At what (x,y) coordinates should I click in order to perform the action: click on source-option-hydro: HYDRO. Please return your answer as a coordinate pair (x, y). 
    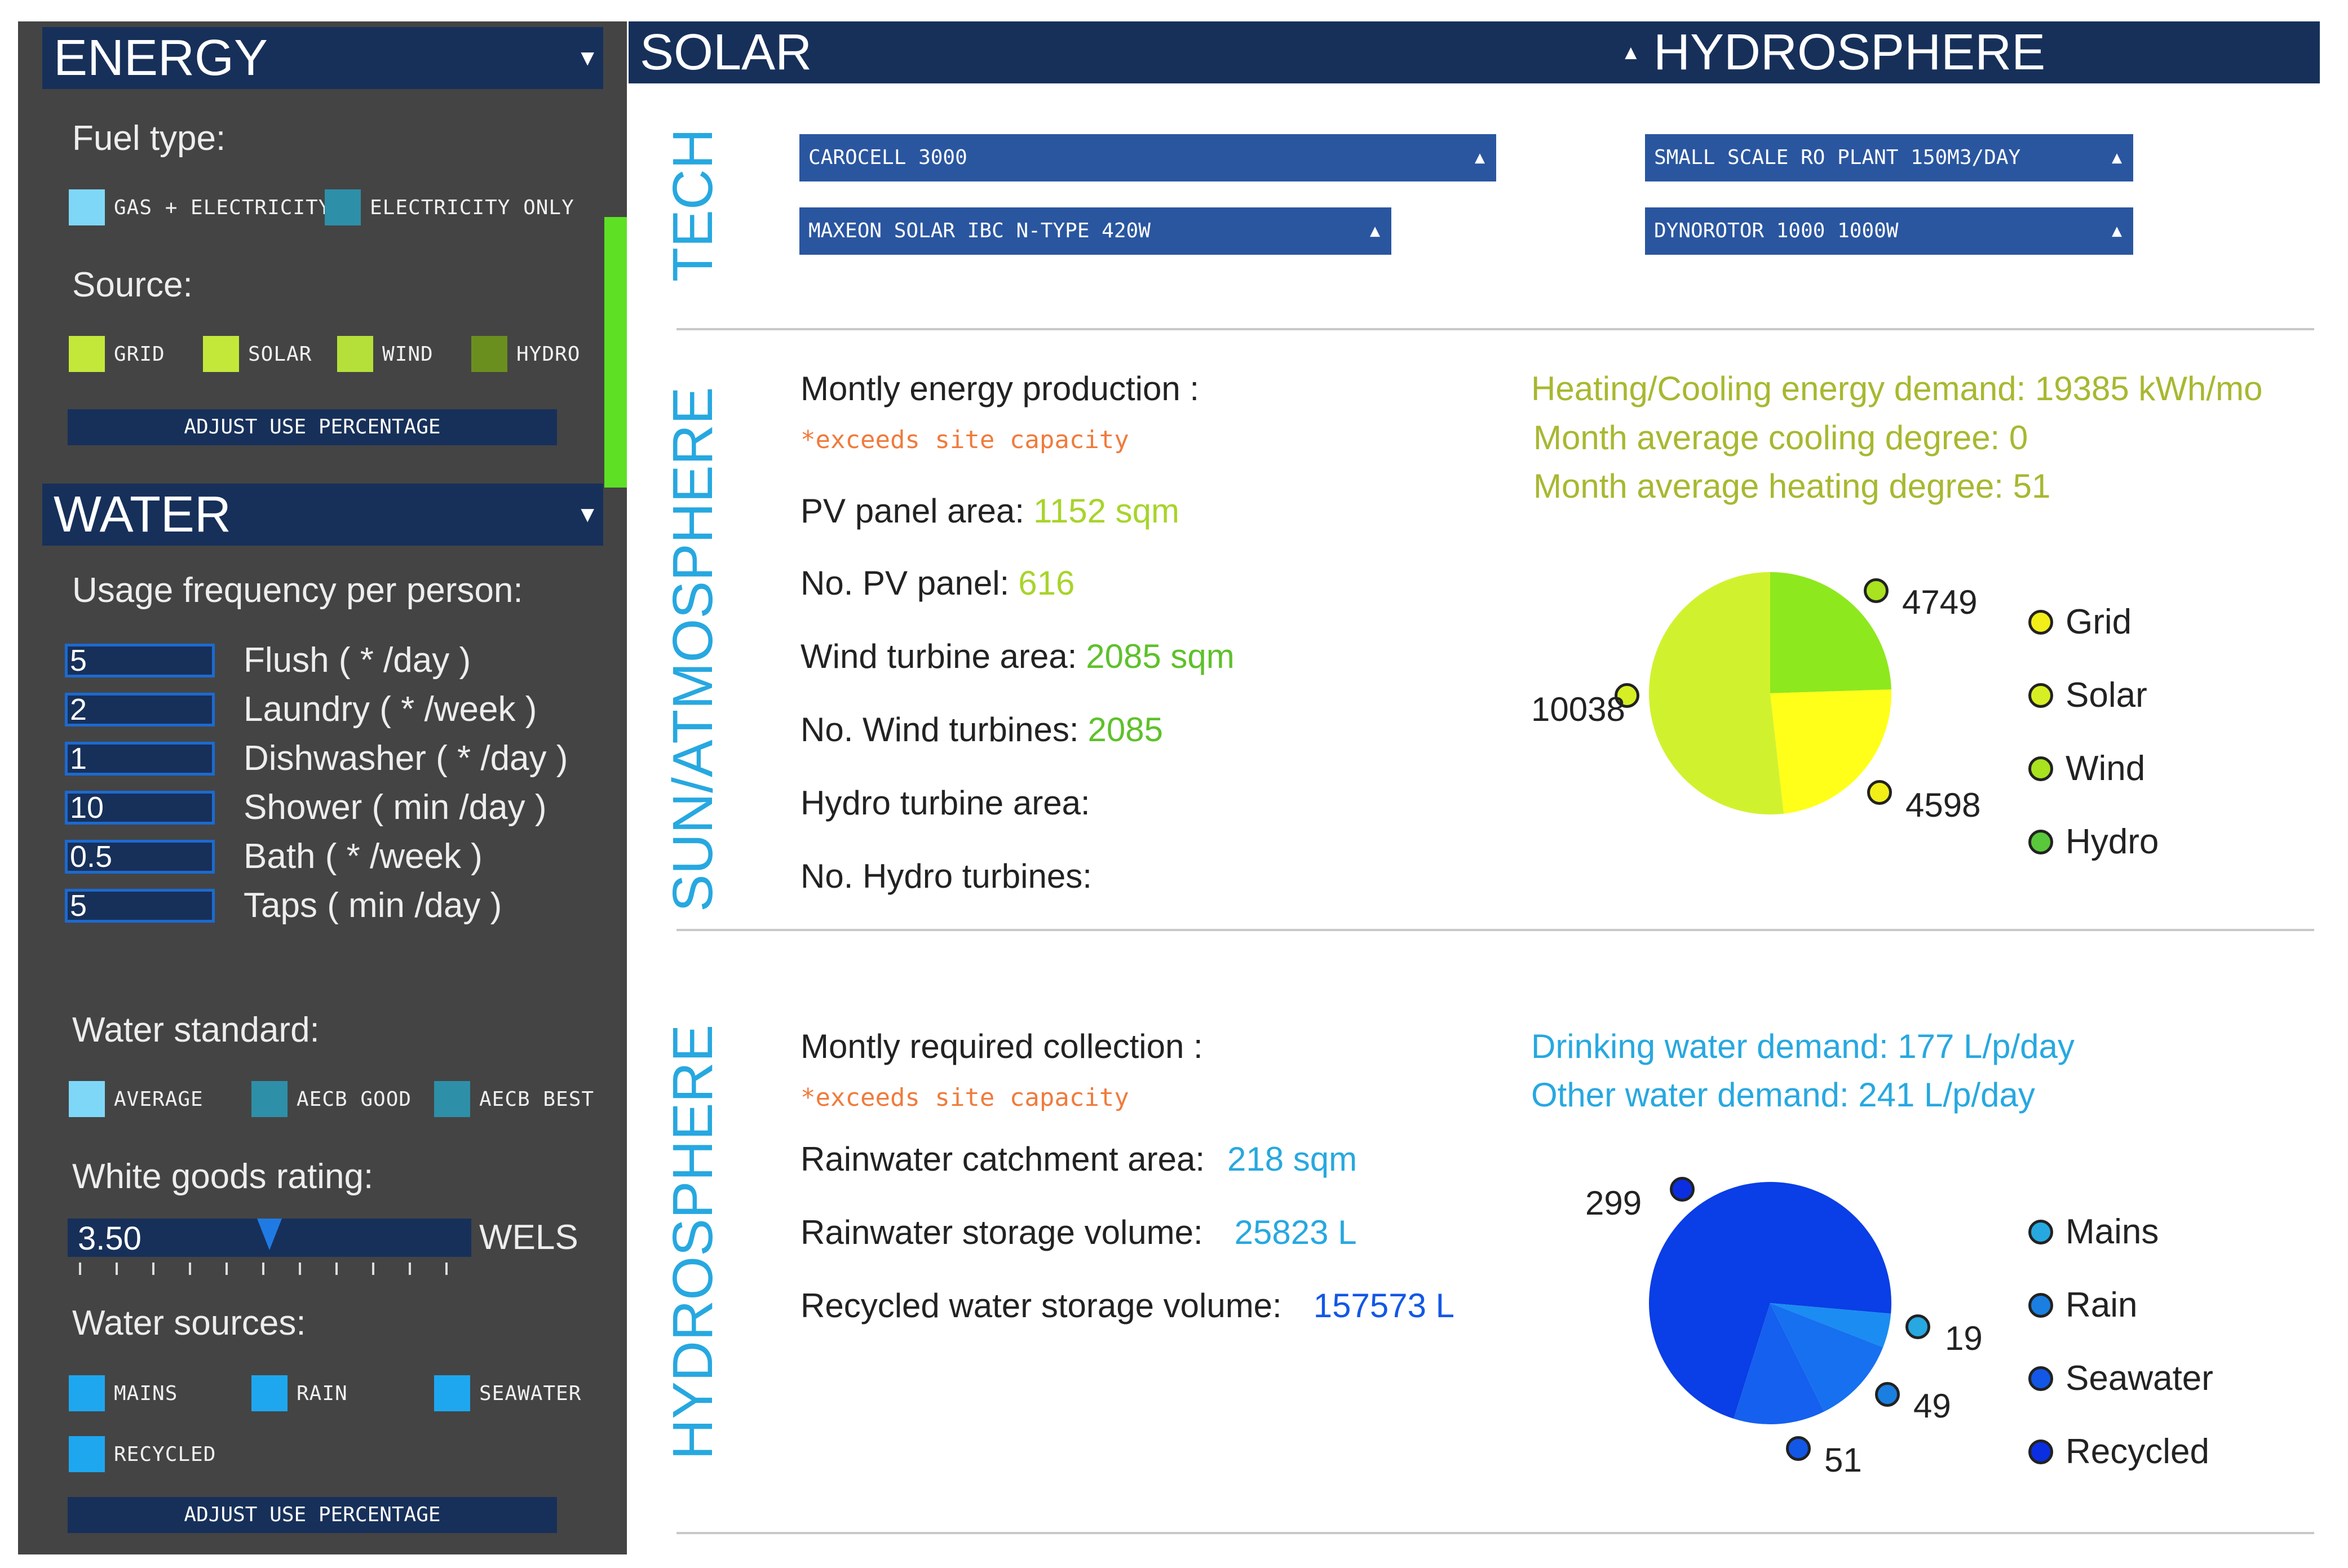
    Looking at the image, I should click on (525, 354).